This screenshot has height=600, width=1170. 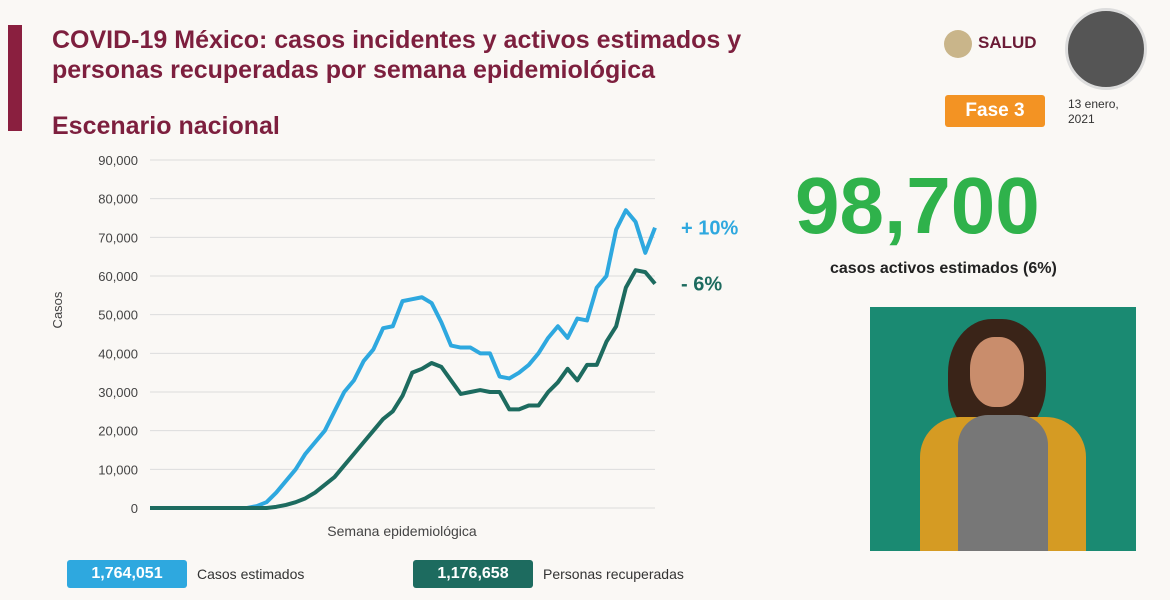 What do you see at coordinates (118, 392) in the screenshot?
I see `y-tick-label: 30,000` at bounding box center [118, 392].